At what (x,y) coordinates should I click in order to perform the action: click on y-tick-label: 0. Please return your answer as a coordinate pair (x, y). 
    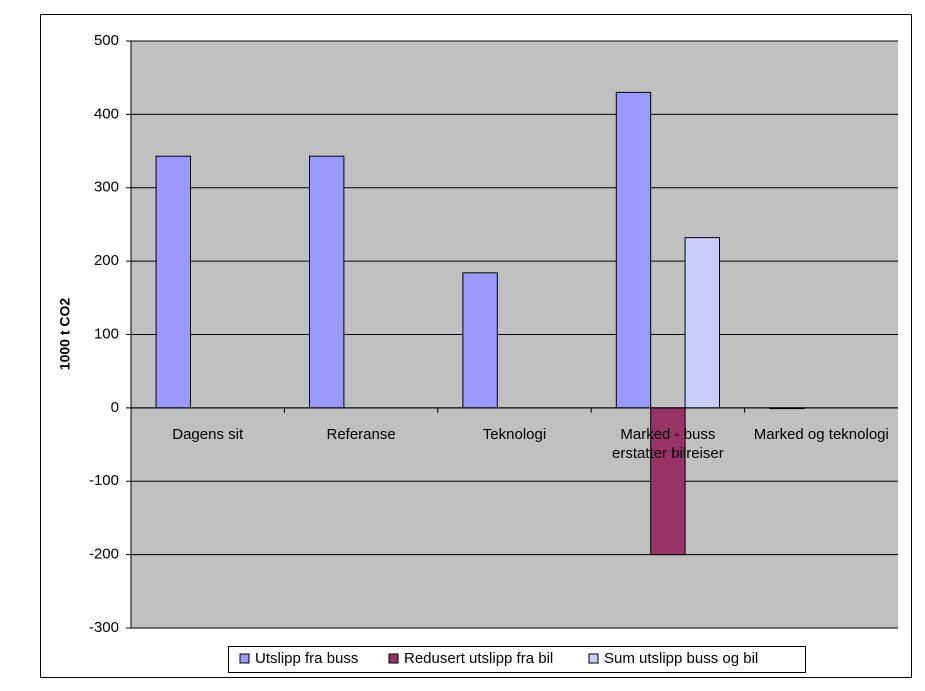
    Looking at the image, I should click on (115, 407).